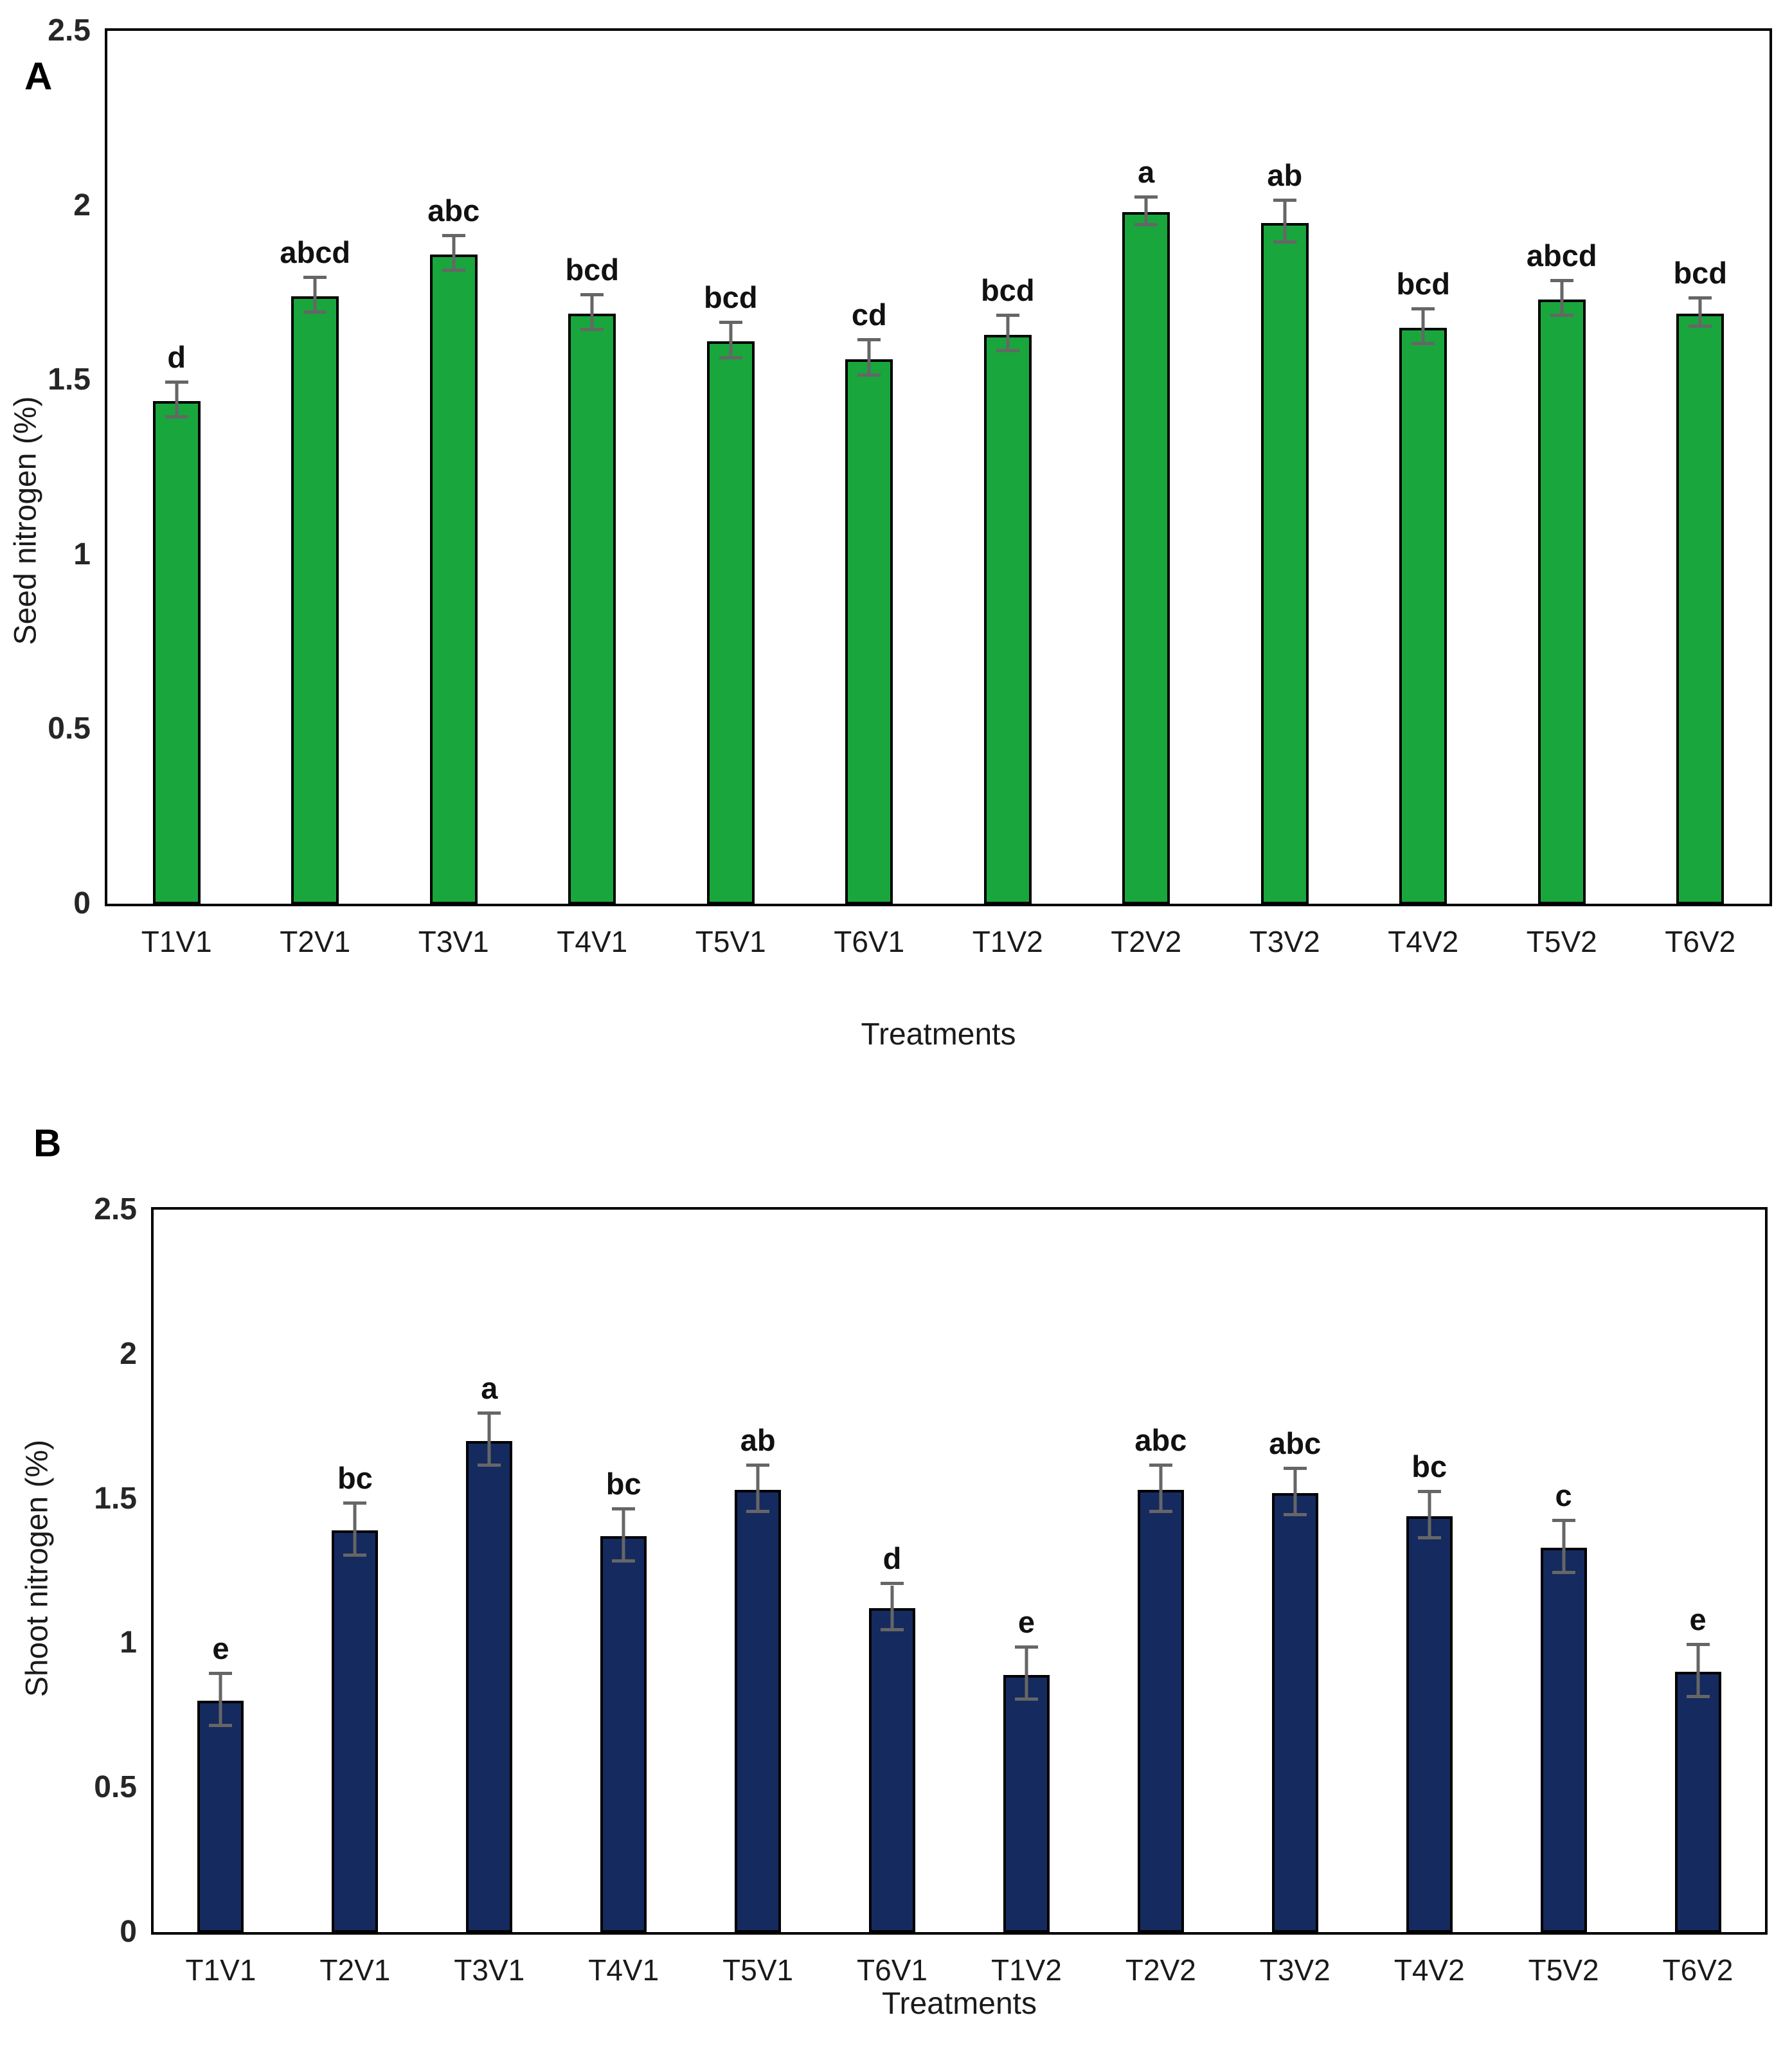 Image resolution: width=1792 pixels, height=2060 pixels. What do you see at coordinates (592, 942) in the screenshot?
I see `x-category-label: T4V1` at bounding box center [592, 942].